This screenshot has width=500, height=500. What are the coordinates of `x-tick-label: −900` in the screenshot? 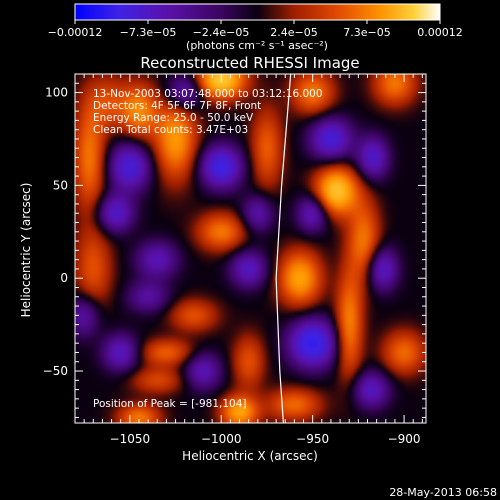 It's located at (404, 439).